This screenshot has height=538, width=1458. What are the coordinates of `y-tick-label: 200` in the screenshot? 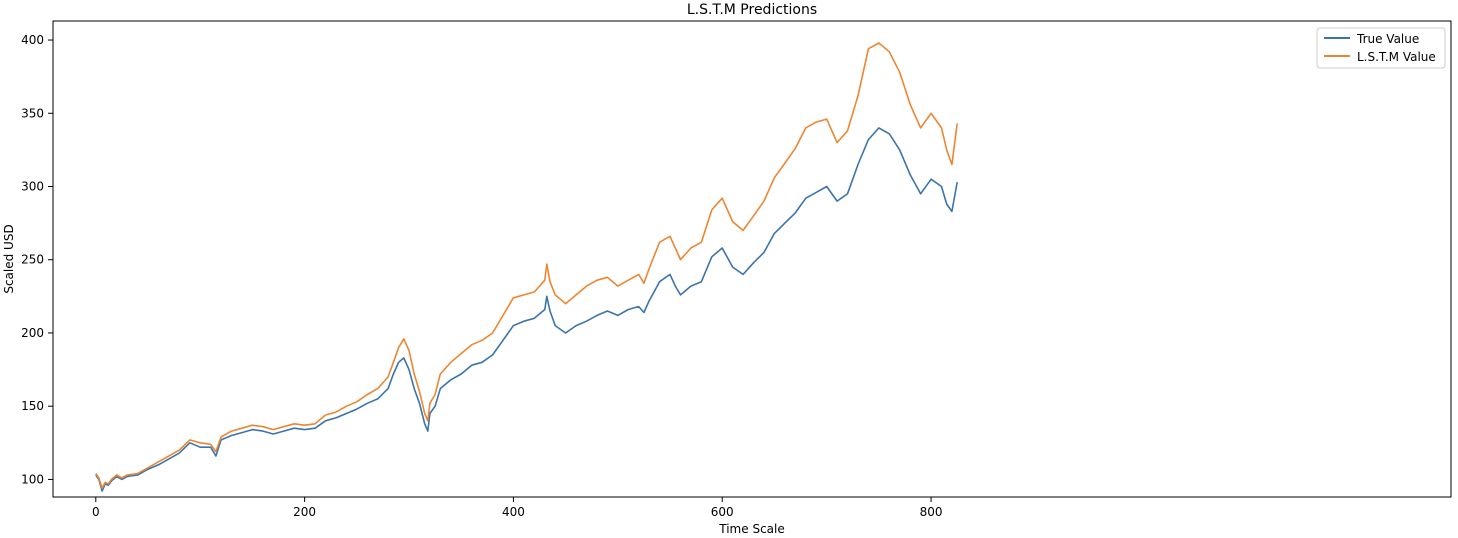 It's located at (32, 333).